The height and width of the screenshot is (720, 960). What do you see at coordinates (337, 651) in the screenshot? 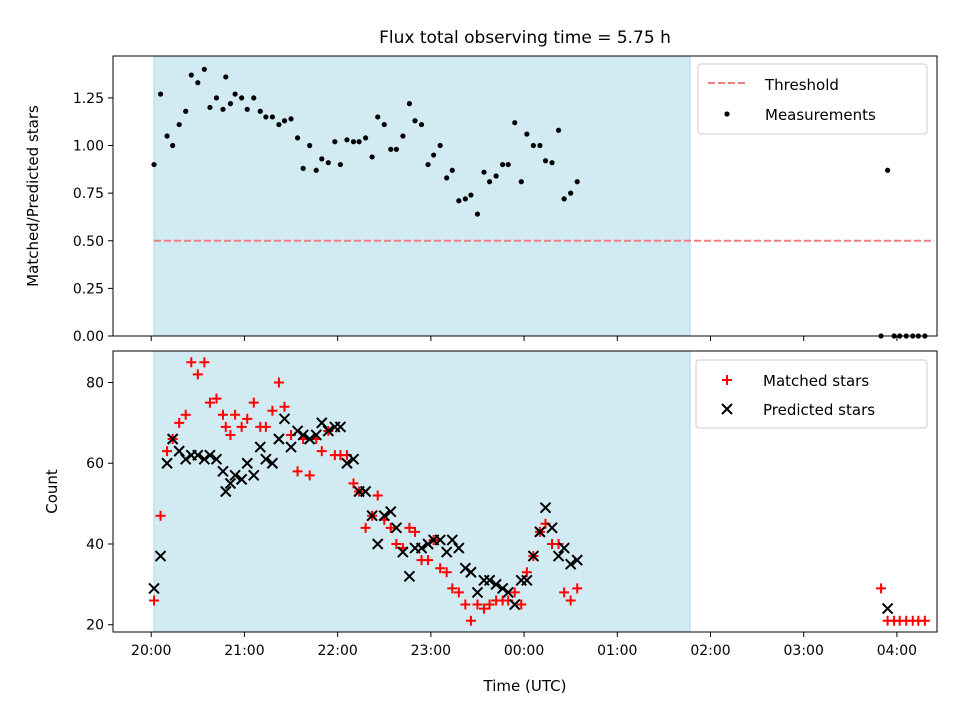
I see `x-tick-label: 22:00` at bounding box center [337, 651].